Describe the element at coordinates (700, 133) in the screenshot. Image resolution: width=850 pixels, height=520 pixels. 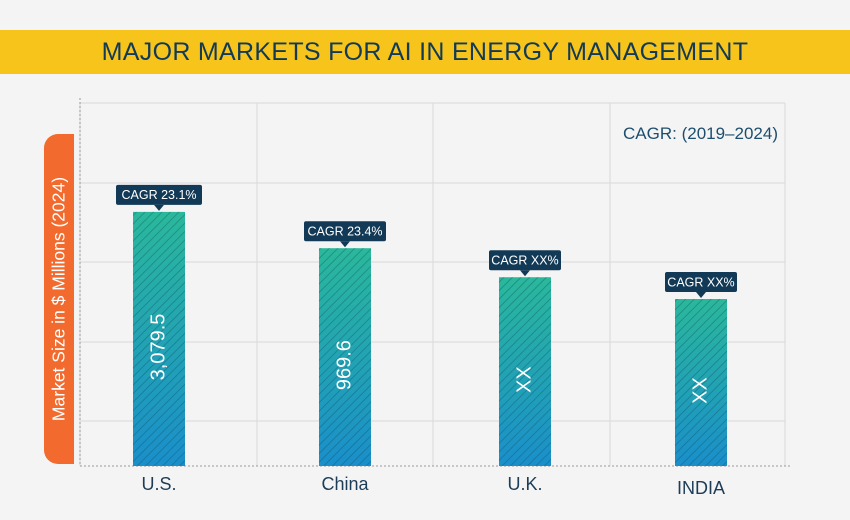
I see `cagr-period-note: CAGR: (2019–2024)` at that location.